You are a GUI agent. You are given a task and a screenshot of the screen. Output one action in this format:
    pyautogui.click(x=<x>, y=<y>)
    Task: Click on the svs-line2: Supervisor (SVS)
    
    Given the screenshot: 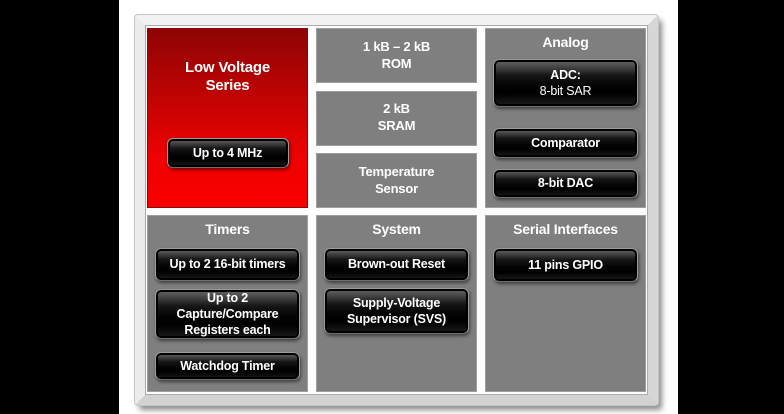 What is the action you would take?
    pyautogui.click(x=396, y=319)
    